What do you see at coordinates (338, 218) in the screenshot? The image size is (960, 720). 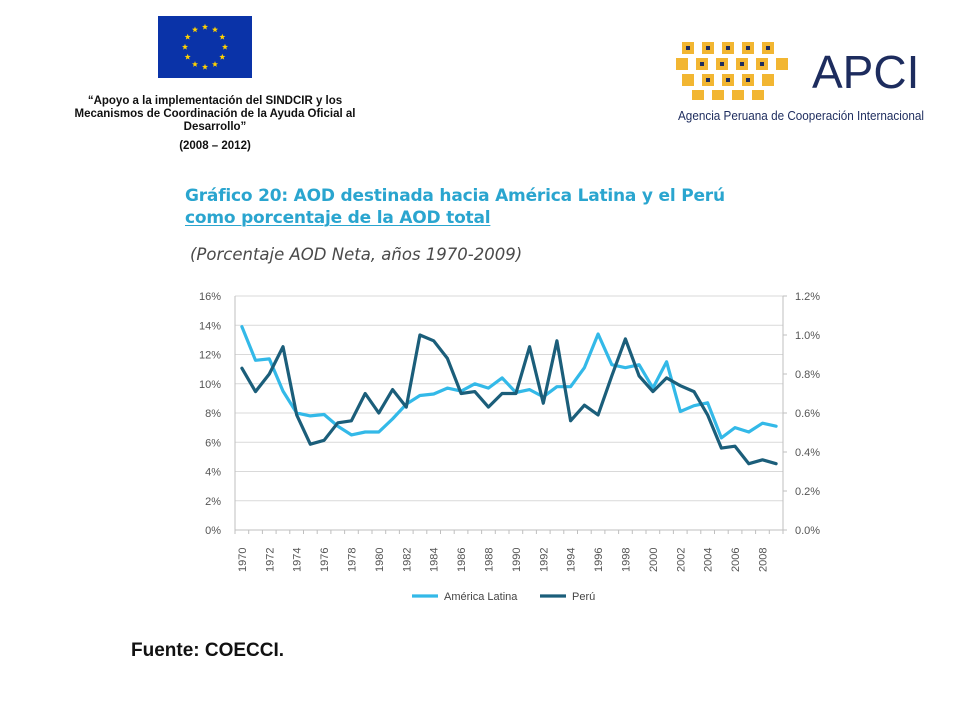 I see `chart-title-line-2: como porcentaje de la AOD total` at bounding box center [338, 218].